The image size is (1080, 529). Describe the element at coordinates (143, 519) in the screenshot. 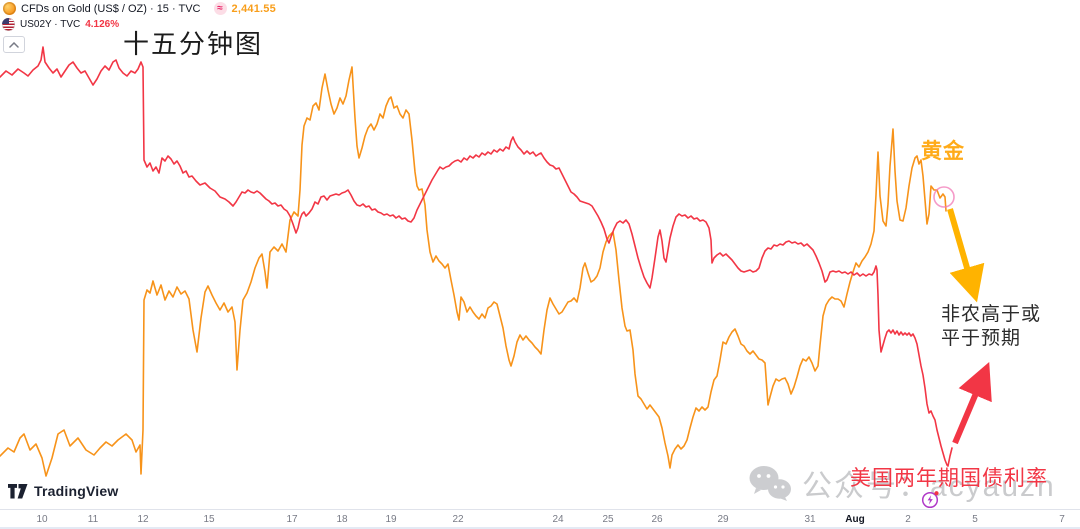

I see `x-axis-label: 12` at that location.